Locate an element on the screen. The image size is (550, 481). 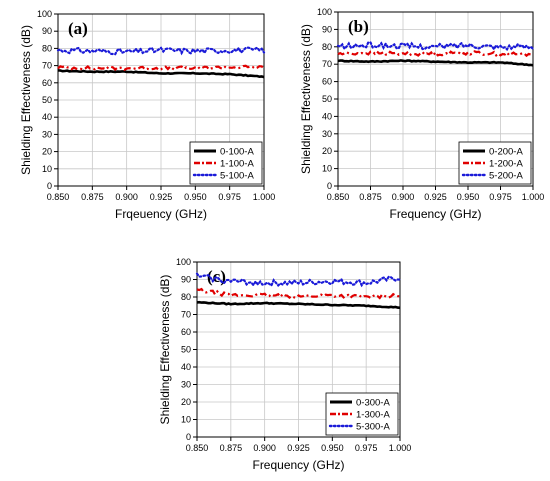
legend: 0-200-A1-200-A5-200-A is located at coordinates (495, 163).